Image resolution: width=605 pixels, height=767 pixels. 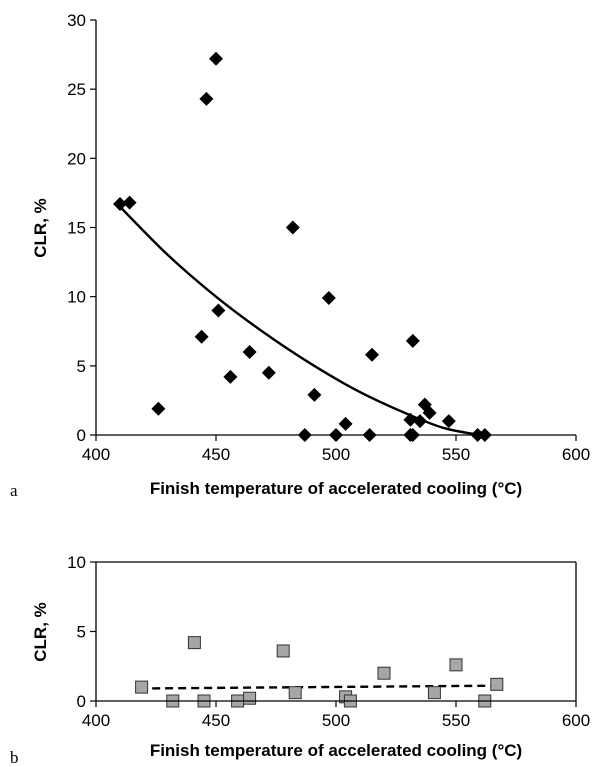 What do you see at coordinates (76, 297) in the screenshot?
I see `panel-a-y-tick-label: 10` at bounding box center [76, 297].